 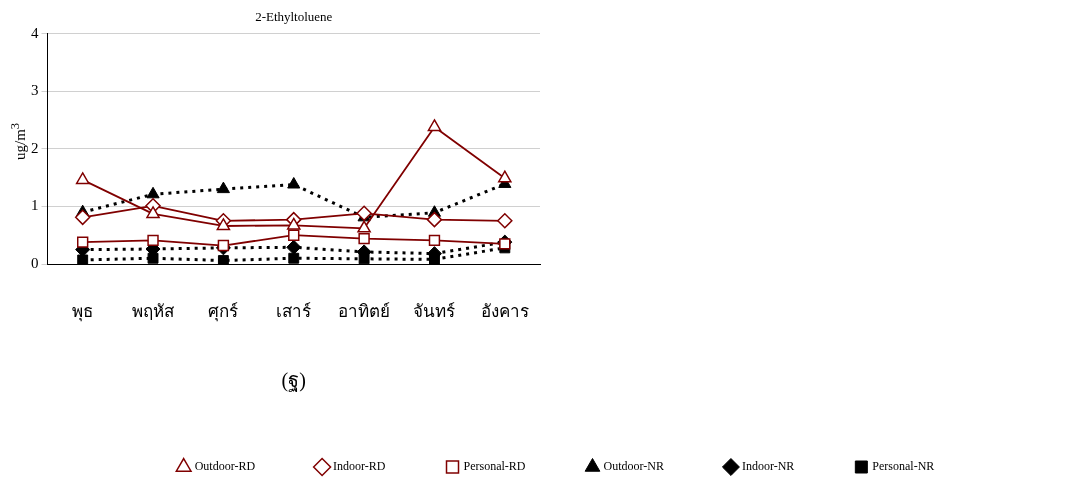 What do you see at coordinates (768, 466) in the screenshot?
I see `legend-label: Indoor-NR` at bounding box center [768, 466].